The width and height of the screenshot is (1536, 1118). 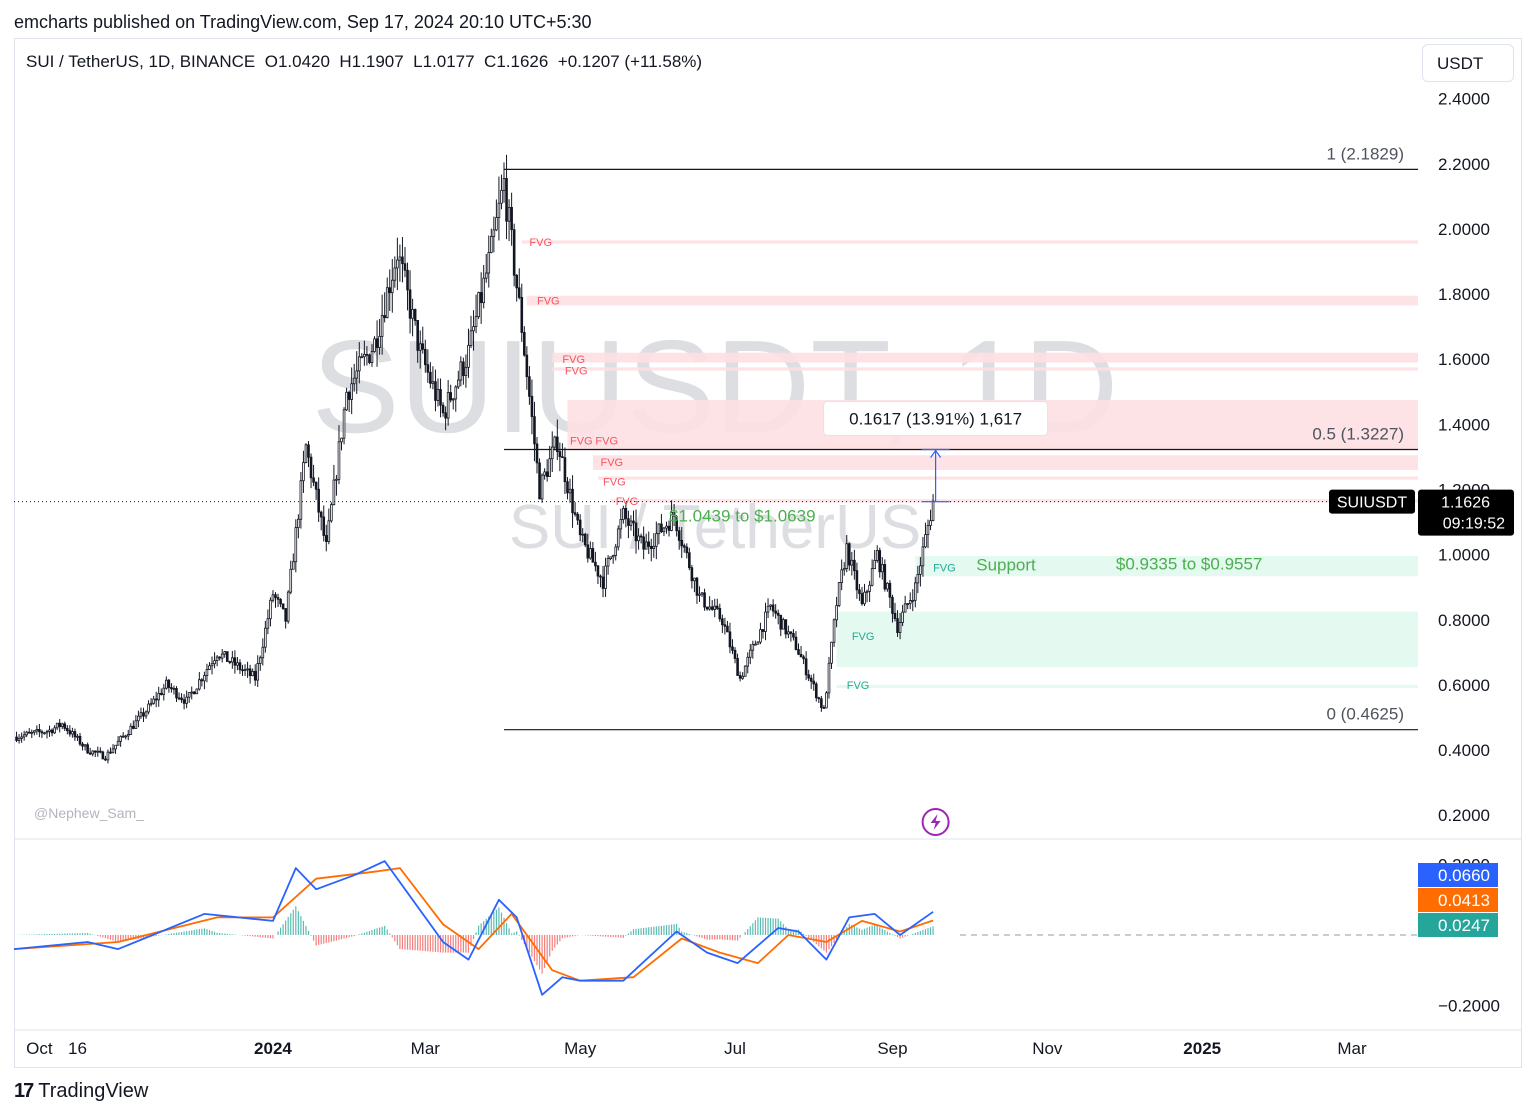 What do you see at coordinates (81, 1091) in the screenshot?
I see `tradingview-footer: 17 TradingView` at bounding box center [81, 1091].